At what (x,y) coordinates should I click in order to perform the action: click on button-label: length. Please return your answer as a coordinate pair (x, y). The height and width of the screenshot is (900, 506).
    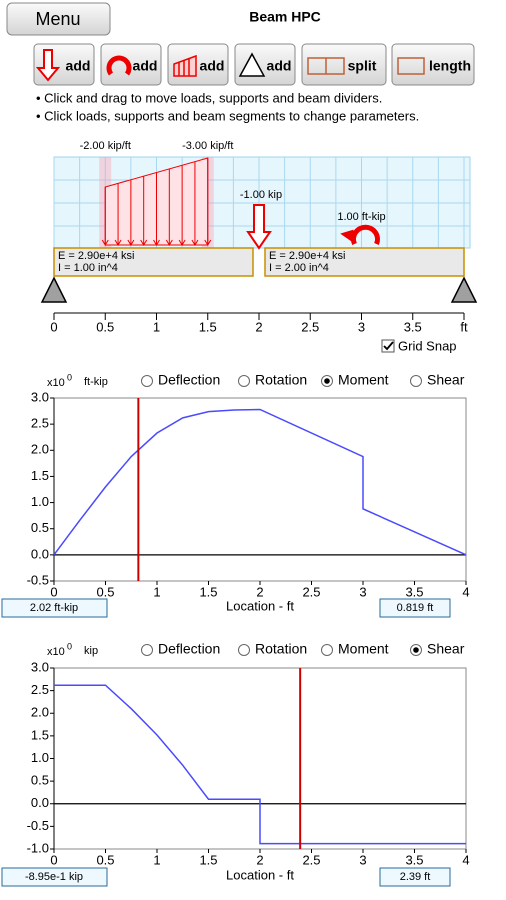
    Looking at the image, I should click on (450, 66).